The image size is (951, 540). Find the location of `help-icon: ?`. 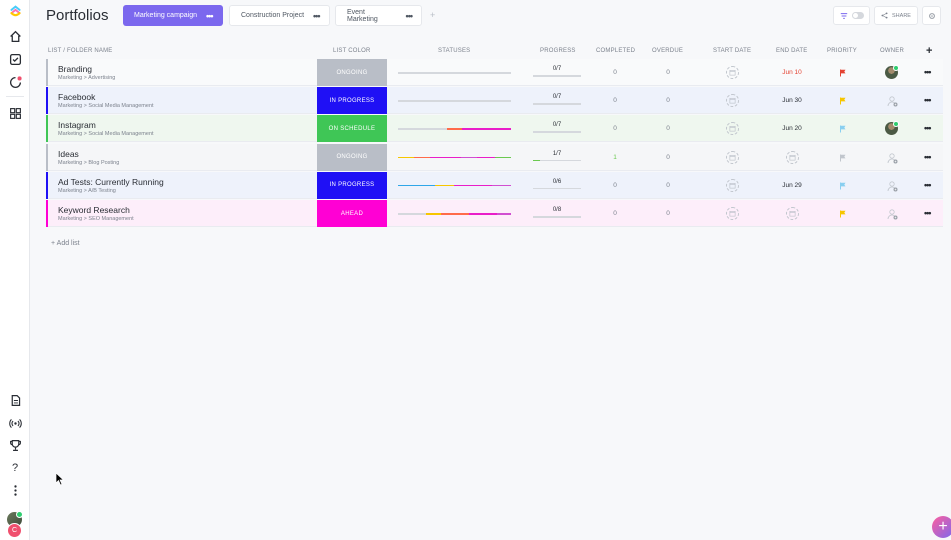

help-icon: ? is located at coordinates (15, 468).